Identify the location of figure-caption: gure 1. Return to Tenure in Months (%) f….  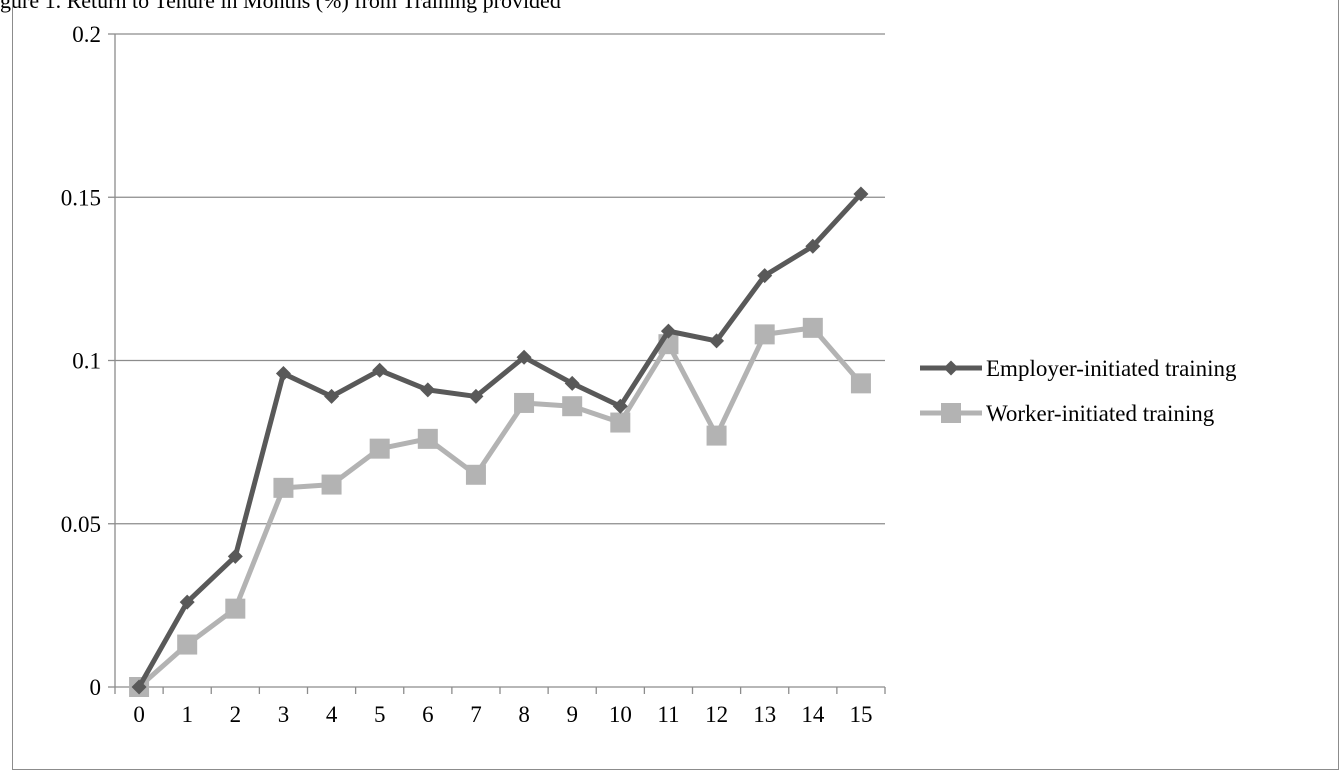
(280, 6).